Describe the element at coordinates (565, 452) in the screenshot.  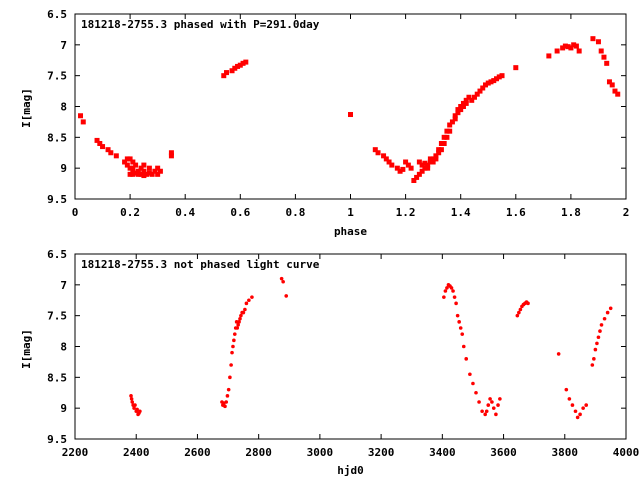
I see `x-tick-label: 3800` at that location.